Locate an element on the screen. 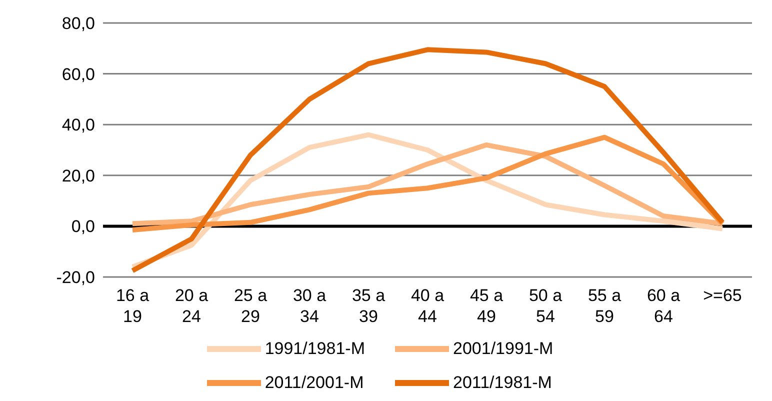  x-tick-label: 55 a 59 is located at coordinates (605, 306).